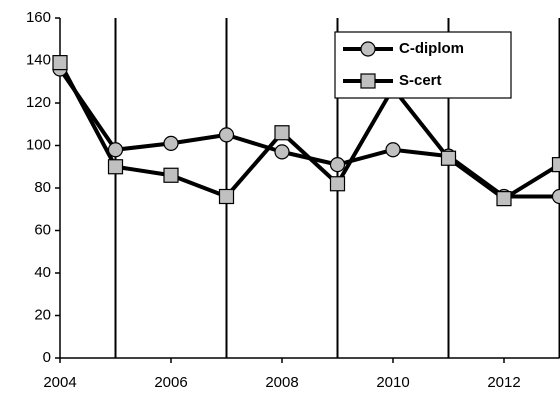  Describe the element at coordinates (38, 144) in the screenshot. I see `y-tick-label: 100` at that location.